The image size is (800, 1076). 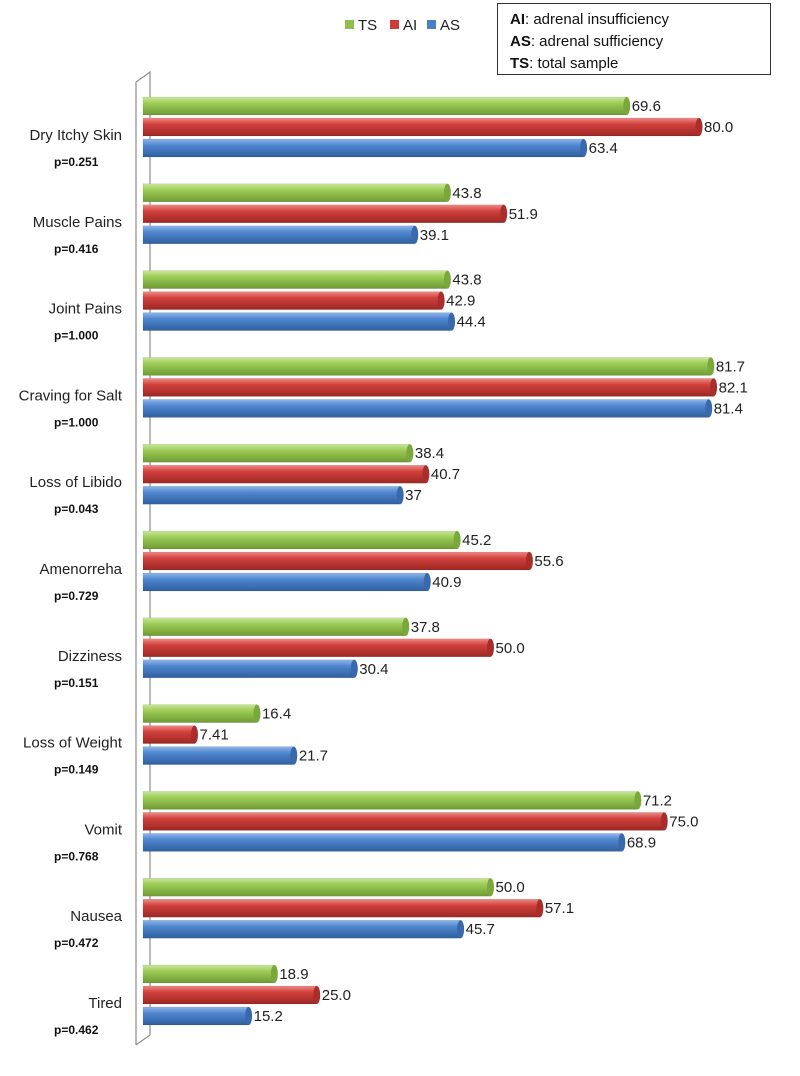 I want to click on data-label-ts: 37.8, so click(x=425, y=627).